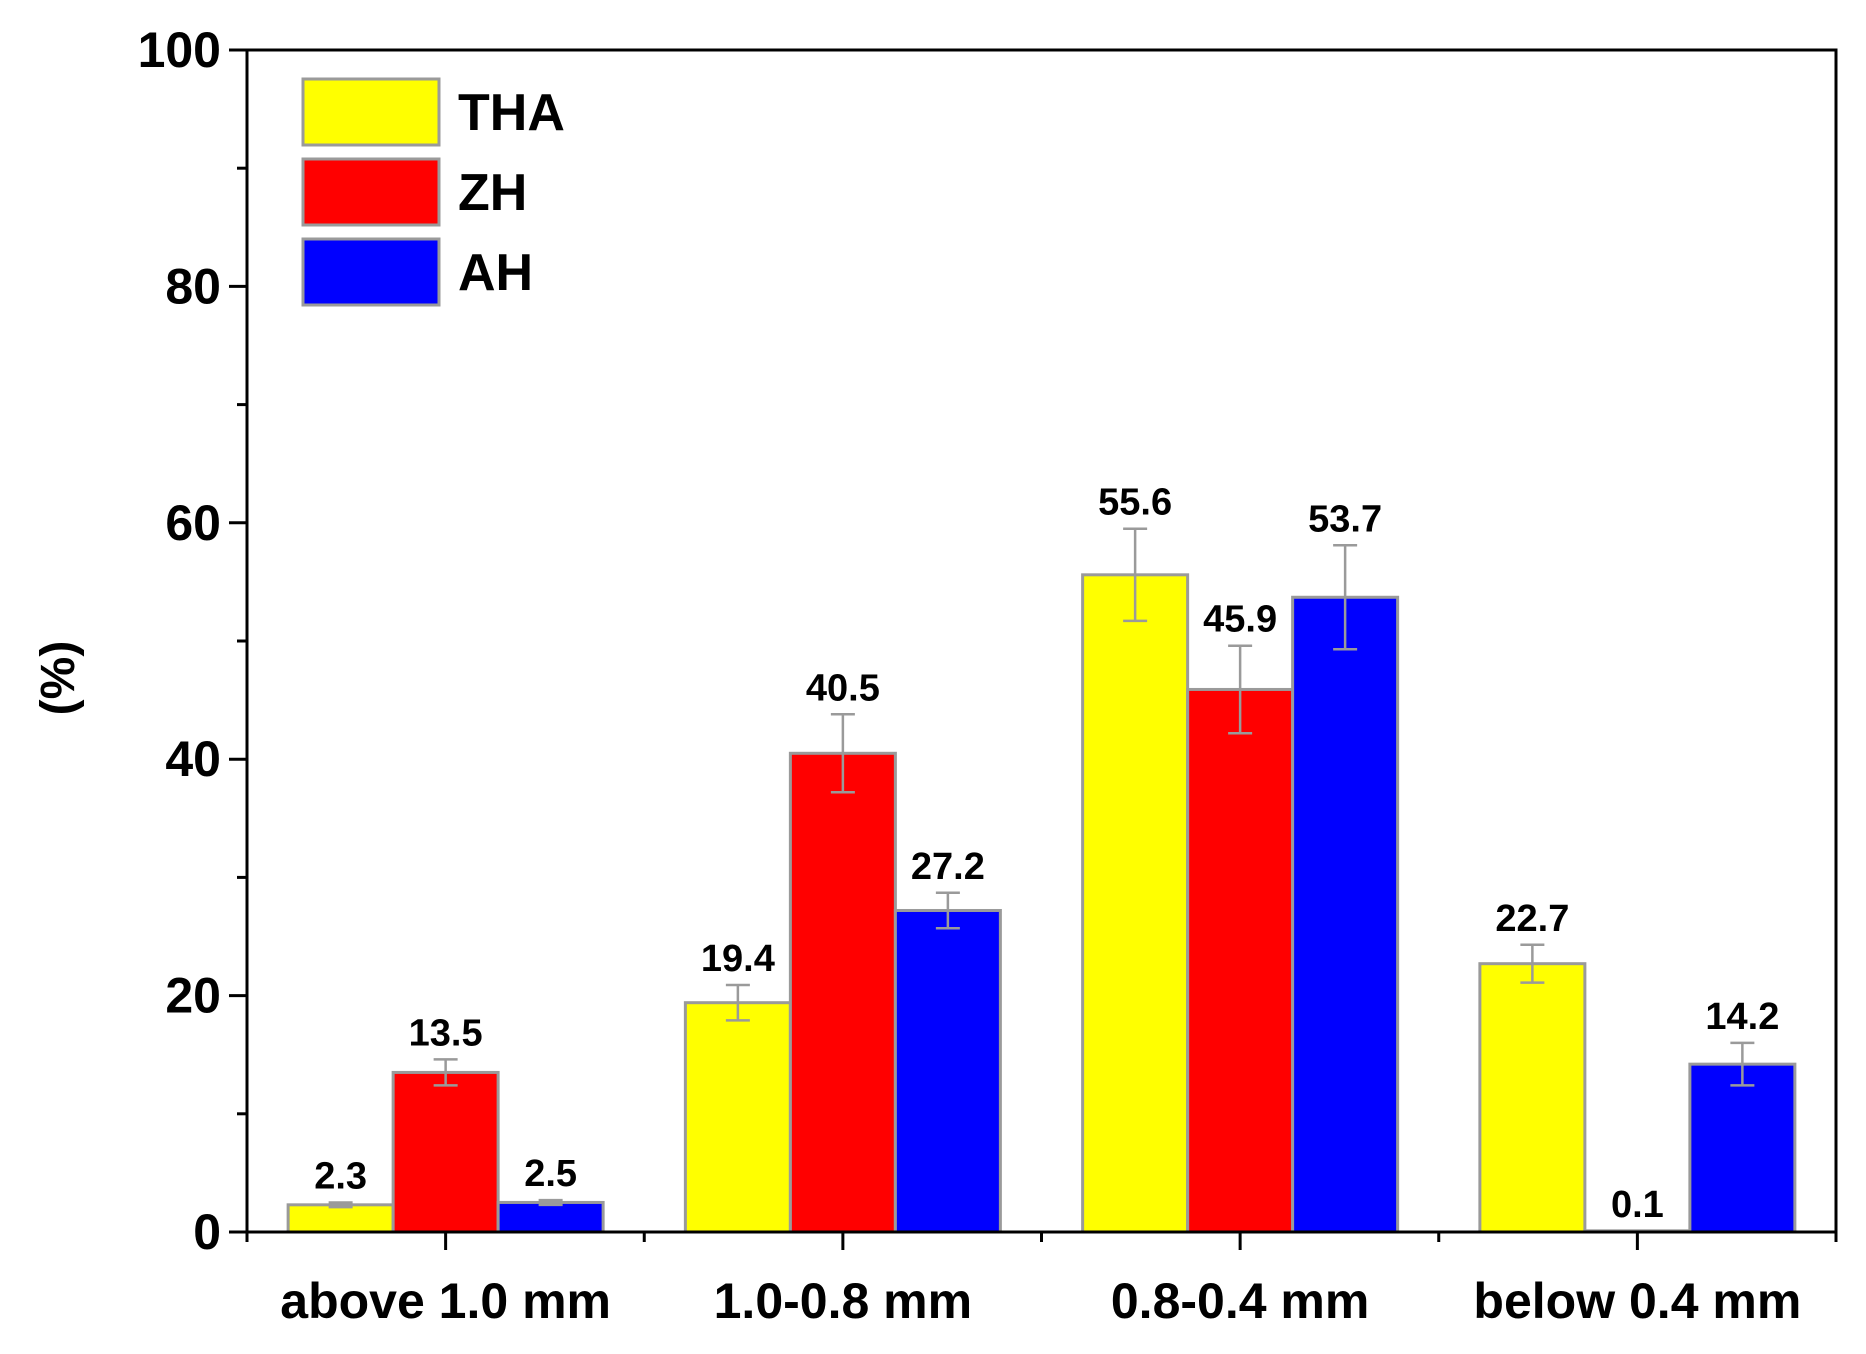  Describe the element at coordinates (207, 1232) in the screenshot. I see `y-tick-label-0: 0` at that location.